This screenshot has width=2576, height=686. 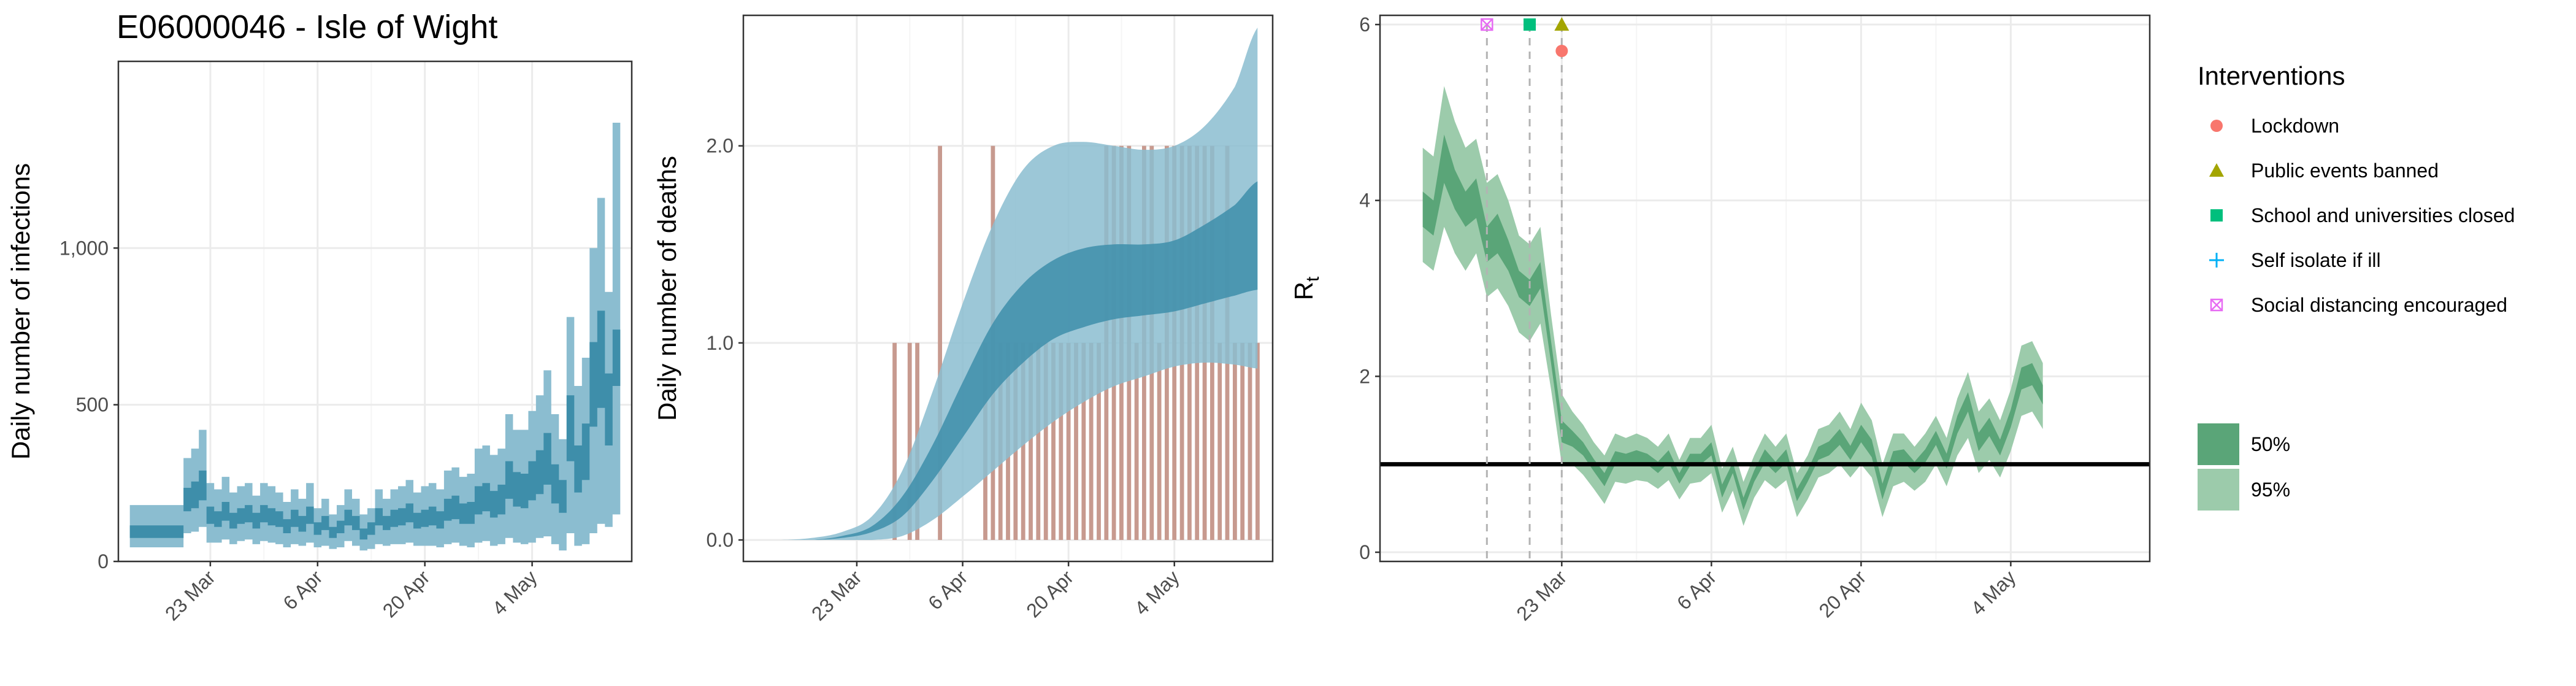 What do you see at coordinates (1364, 25) in the screenshot?
I see `y-tick-label: 6` at bounding box center [1364, 25].